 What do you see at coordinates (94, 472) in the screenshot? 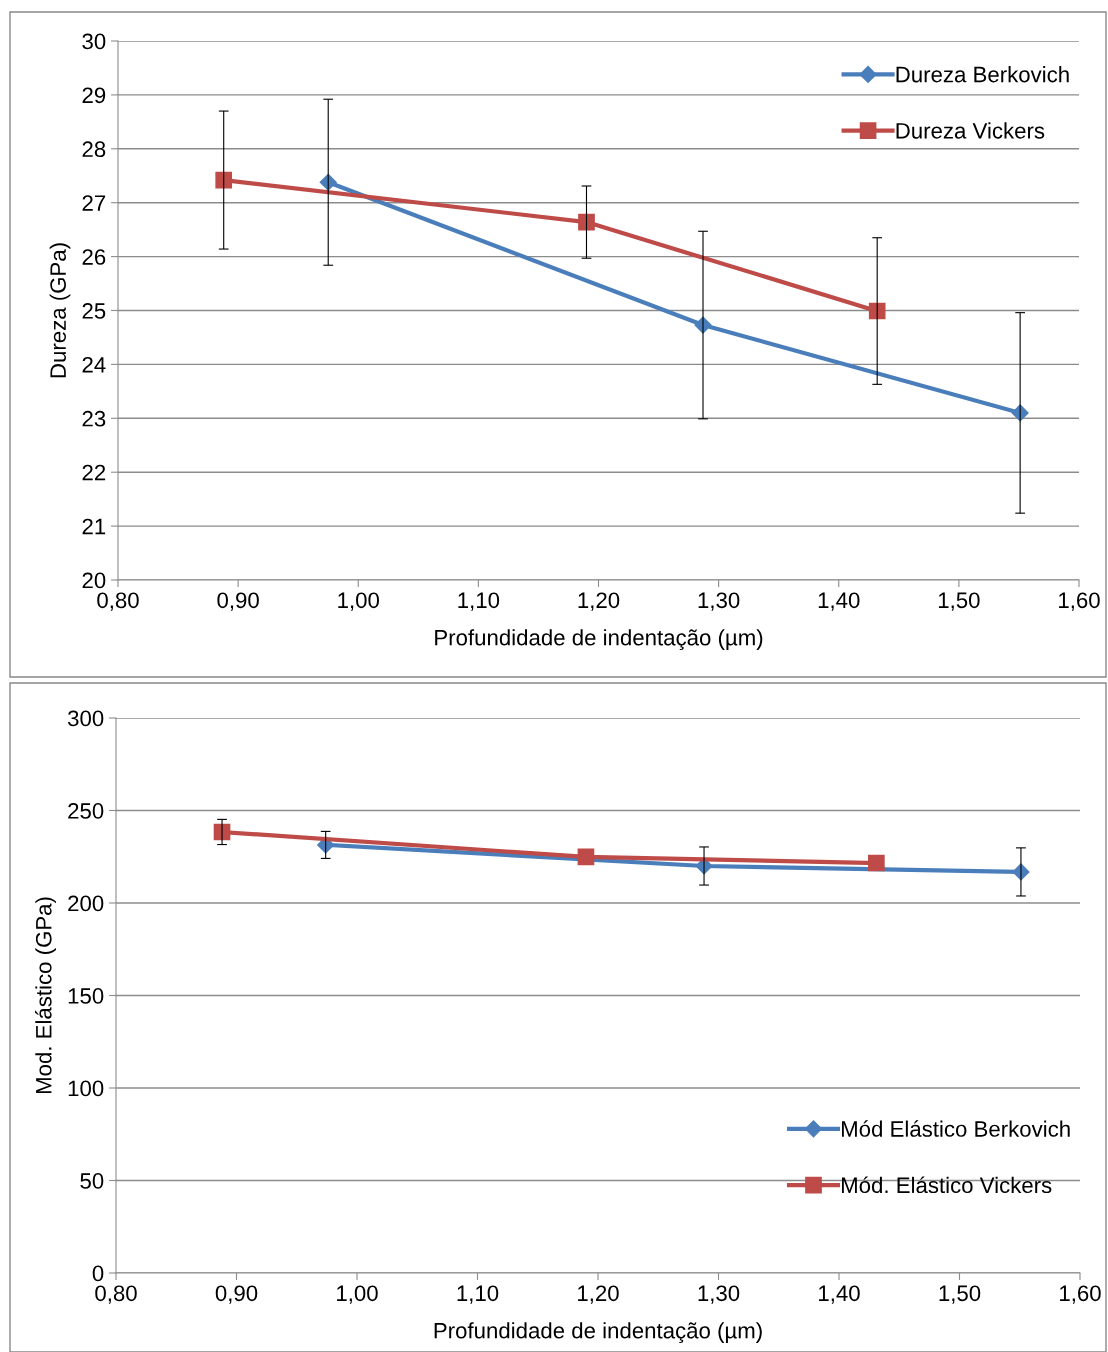
I see `y-tick-label: 22` at bounding box center [94, 472].